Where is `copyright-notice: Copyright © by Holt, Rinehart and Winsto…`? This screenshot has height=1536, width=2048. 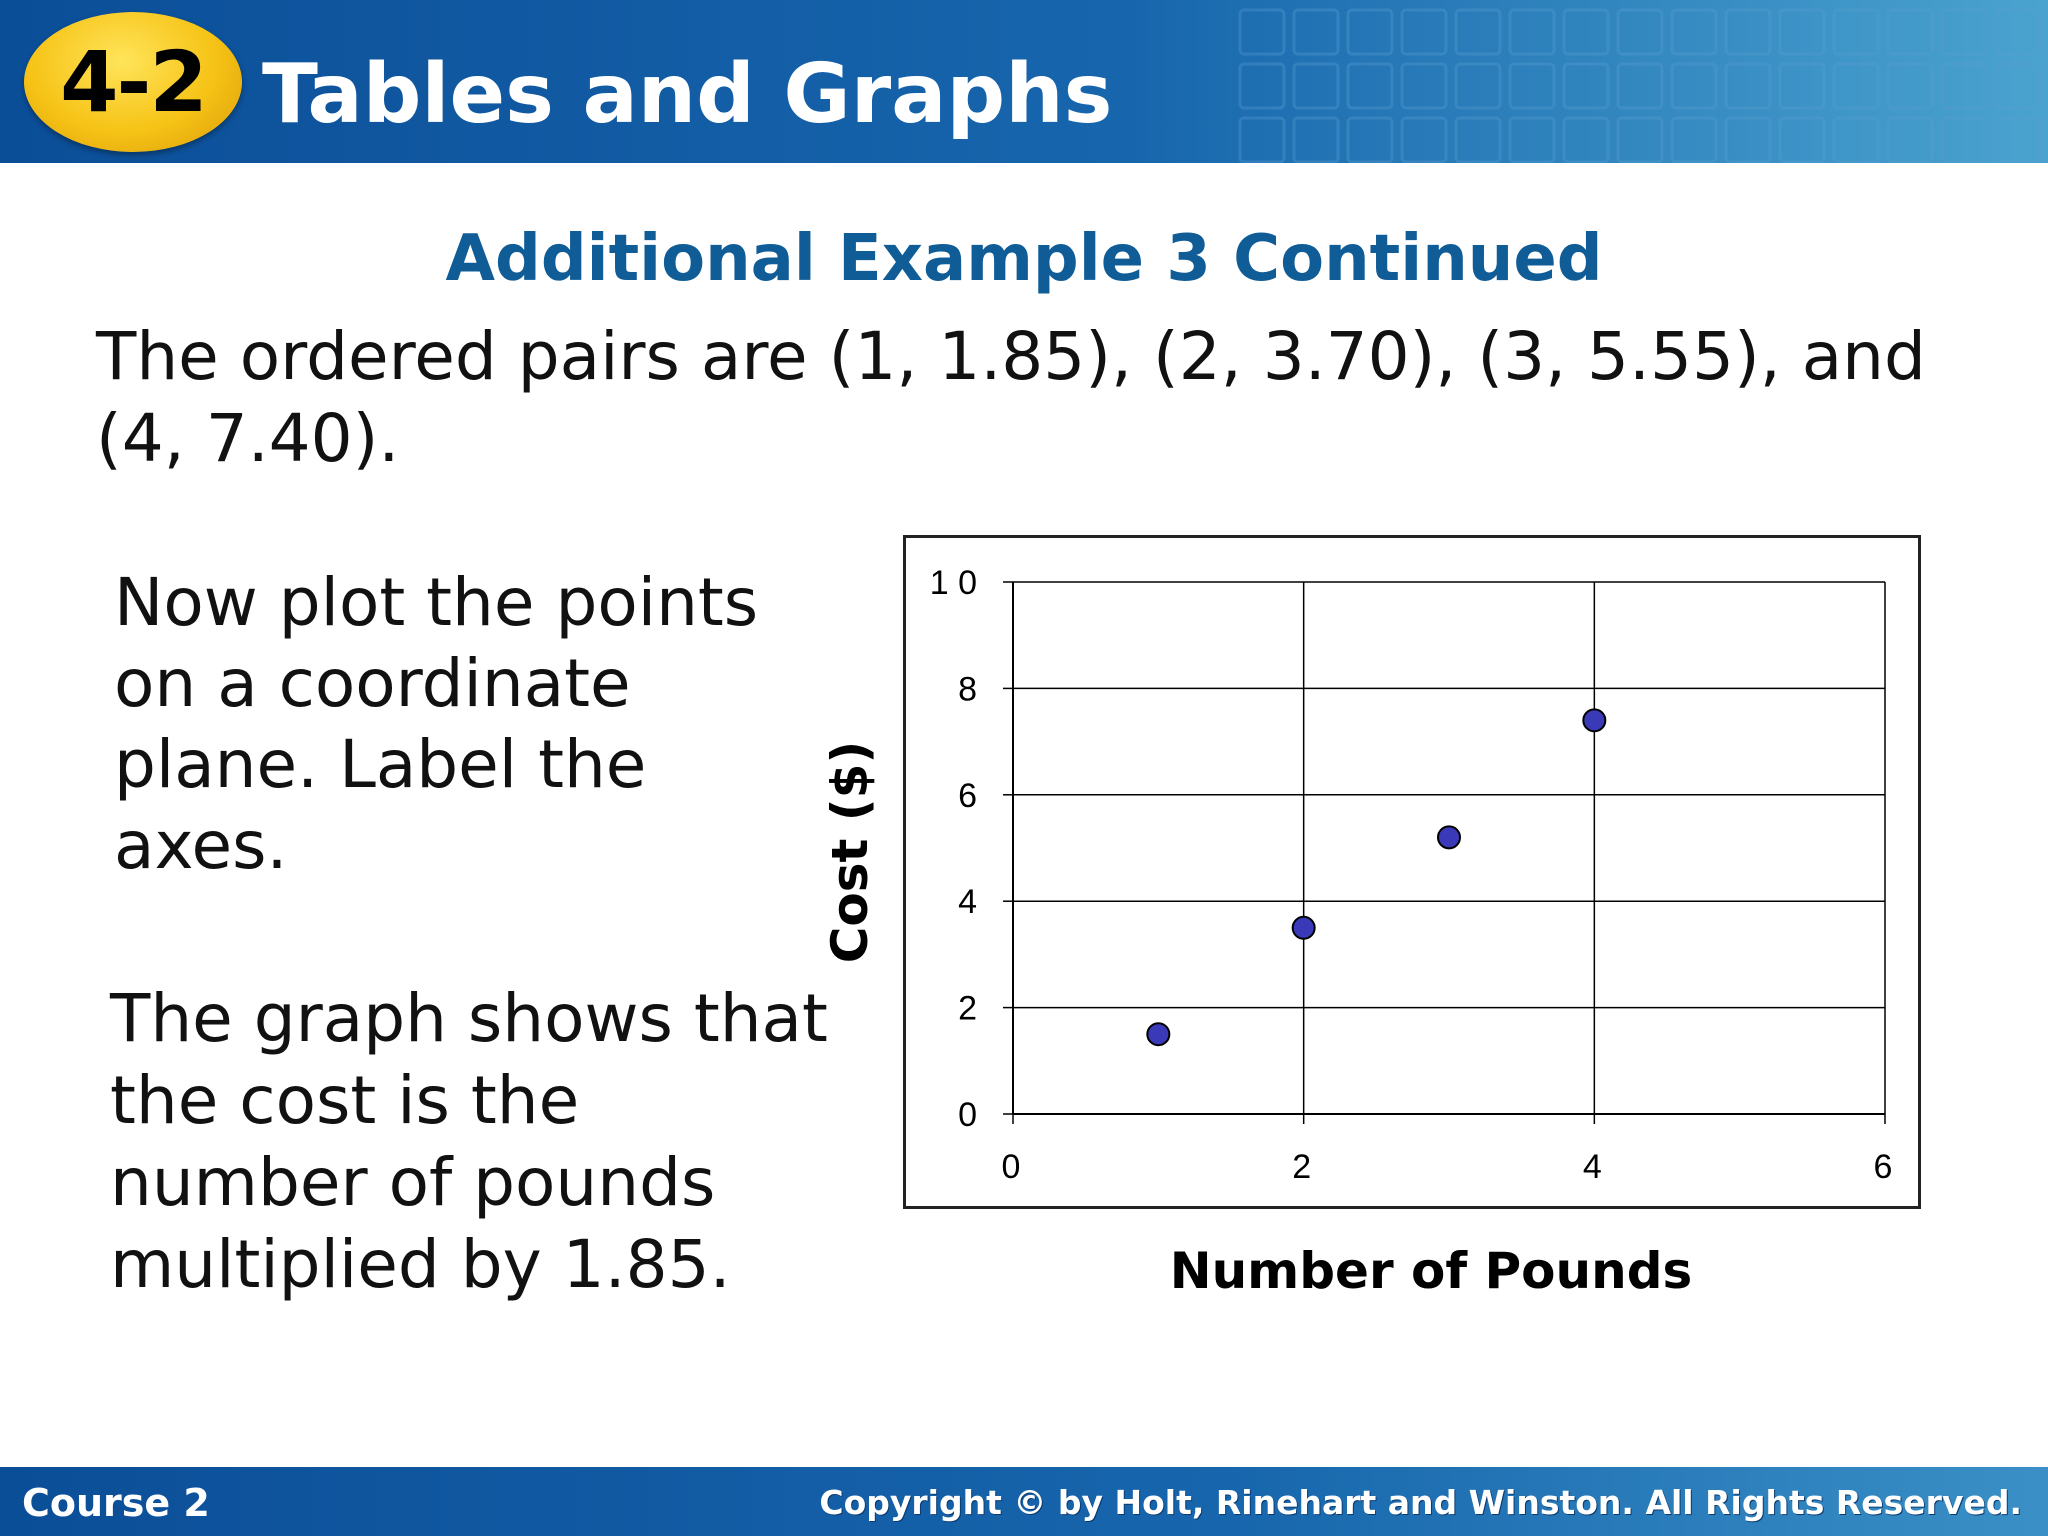
copyright-notice: Copyright © by Holt, Rinehart and Winsto… is located at coordinates (1420, 1502).